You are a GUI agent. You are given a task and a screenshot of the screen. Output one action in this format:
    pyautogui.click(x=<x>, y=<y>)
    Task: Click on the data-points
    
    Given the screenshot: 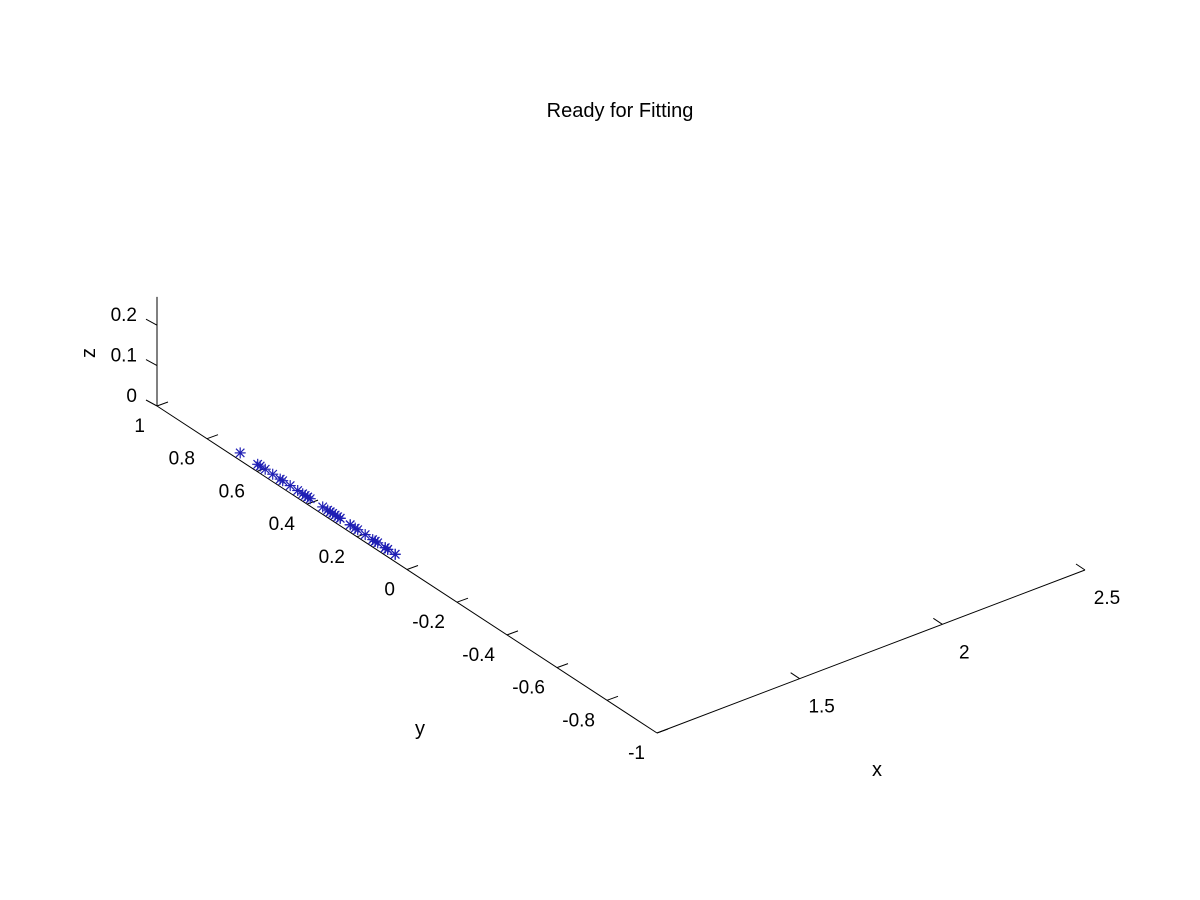 What is the action you would take?
    pyautogui.click(x=317, y=503)
    